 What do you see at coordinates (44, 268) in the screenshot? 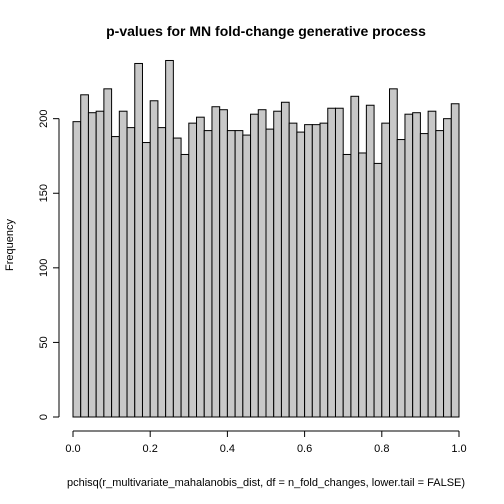
I see `y-tick-label: 100` at bounding box center [44, 268].